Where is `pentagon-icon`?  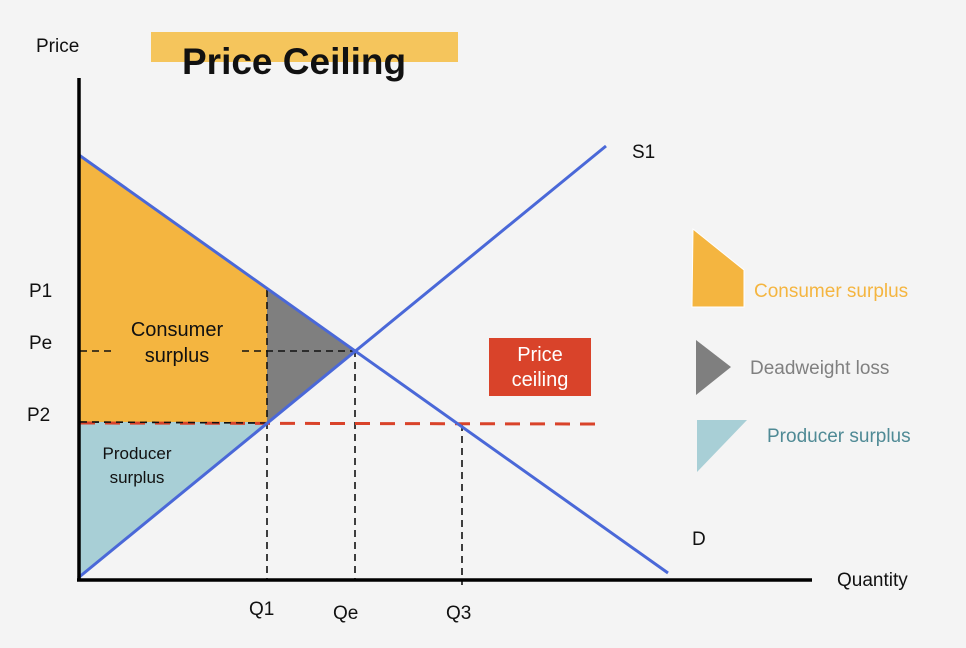 pentagon-icon is located at coordinates (718, 267).